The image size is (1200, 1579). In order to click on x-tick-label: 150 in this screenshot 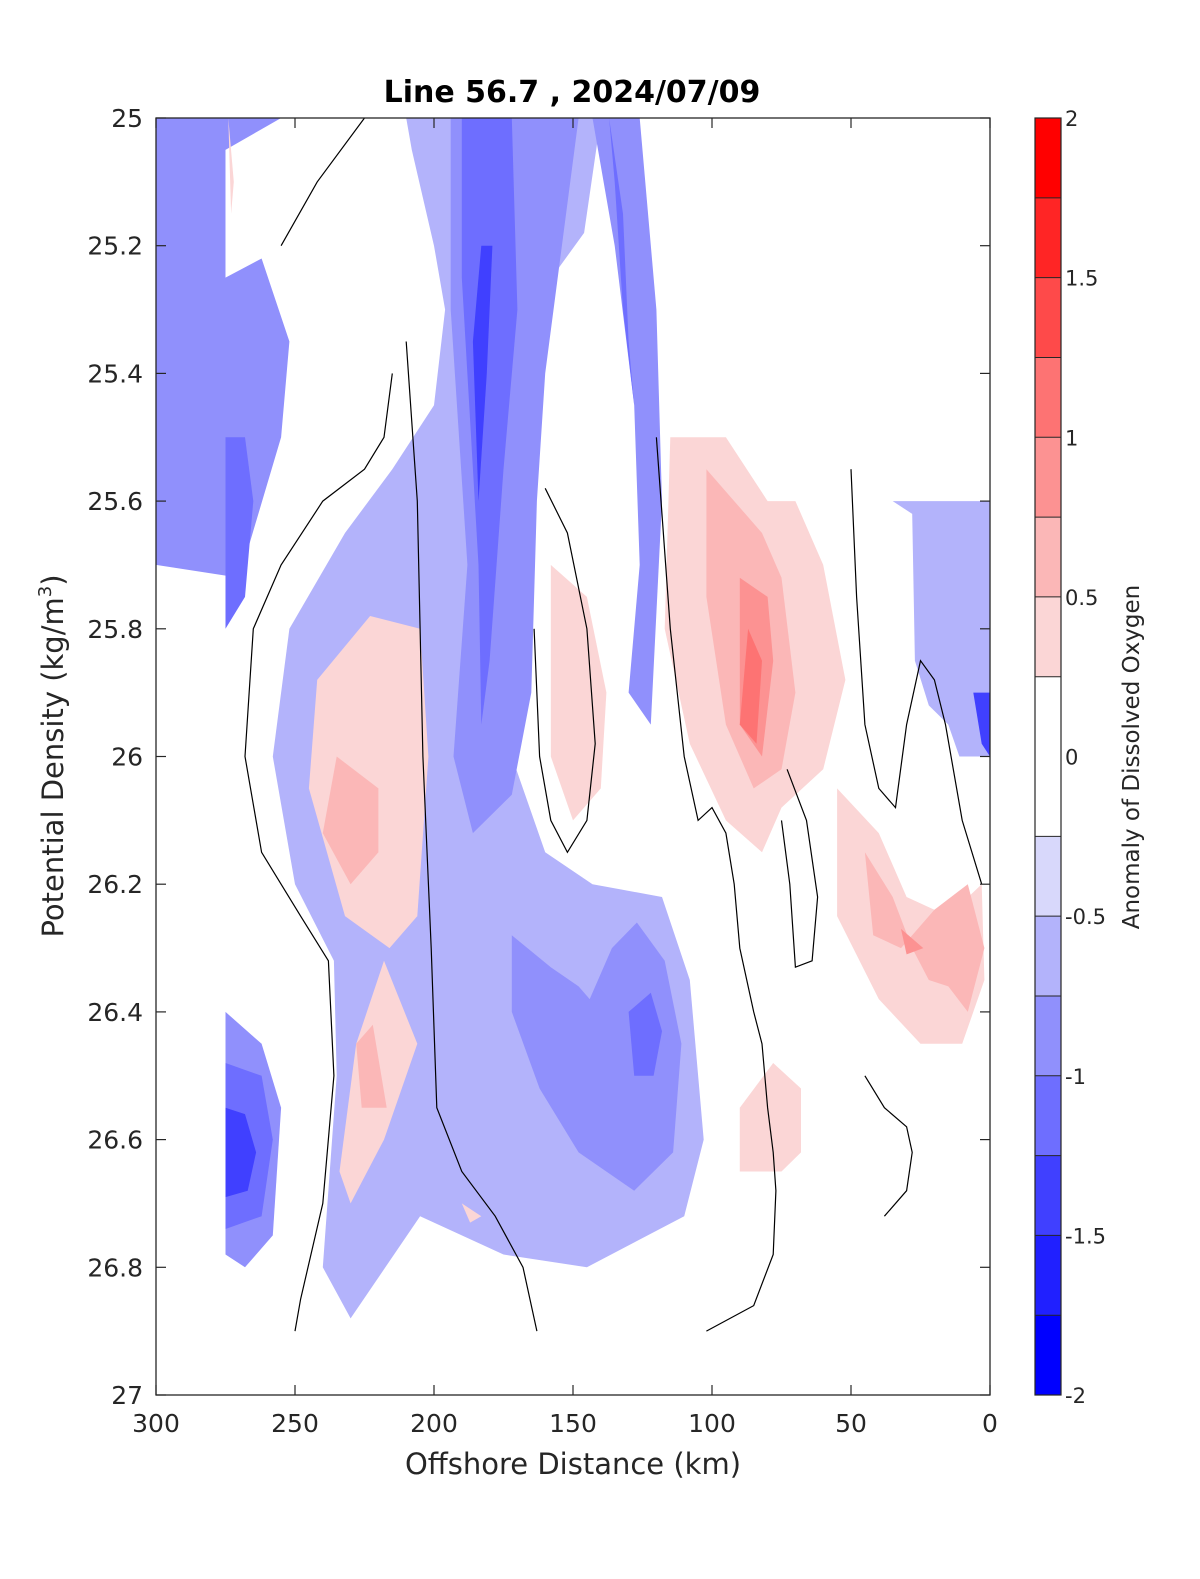, I will do `click(573, 1423)`.